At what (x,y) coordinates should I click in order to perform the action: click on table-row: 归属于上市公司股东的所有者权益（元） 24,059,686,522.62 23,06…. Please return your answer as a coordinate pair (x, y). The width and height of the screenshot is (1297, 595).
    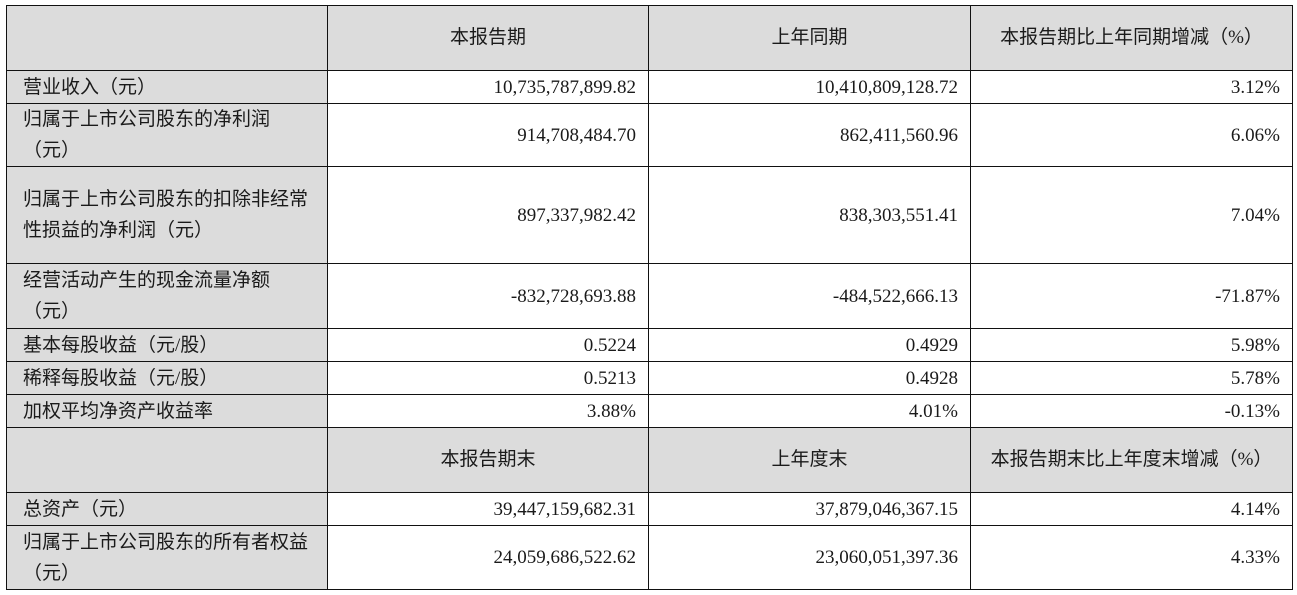
    Looking at the image, I should click on (649, 557).